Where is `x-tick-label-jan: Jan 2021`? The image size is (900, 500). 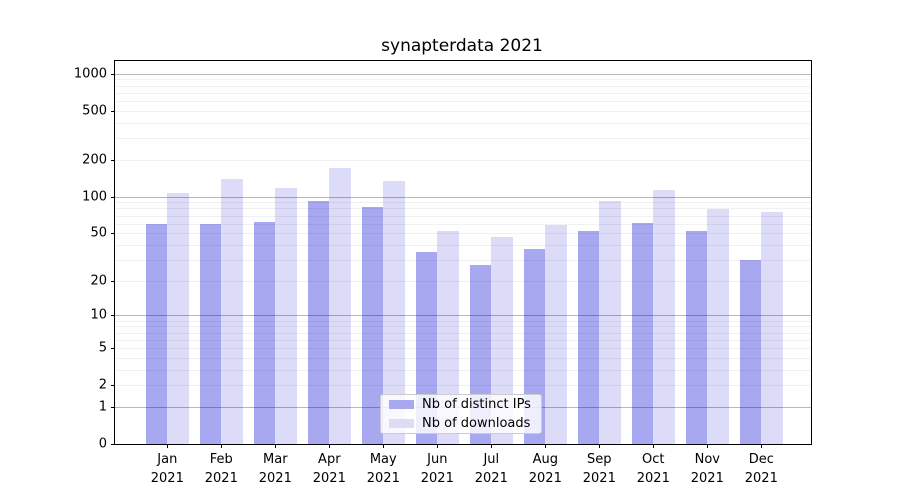
x-tick-label-jan: Jan 2021 is located at coordinates (167, 469).